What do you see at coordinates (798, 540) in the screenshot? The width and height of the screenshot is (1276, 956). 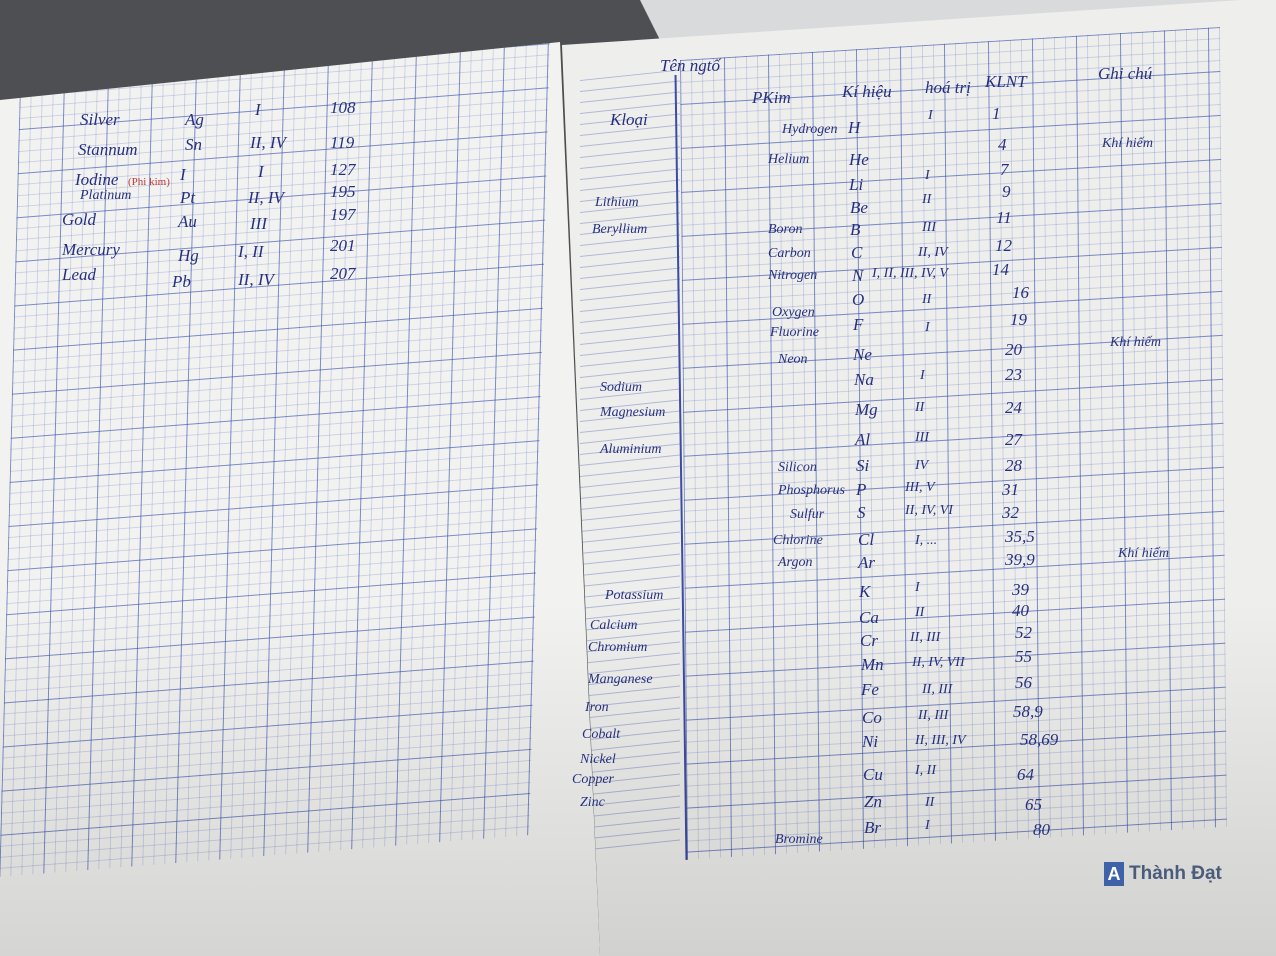 I see `nonmetal-name: Chlorine` at bounding box center [798, 540].